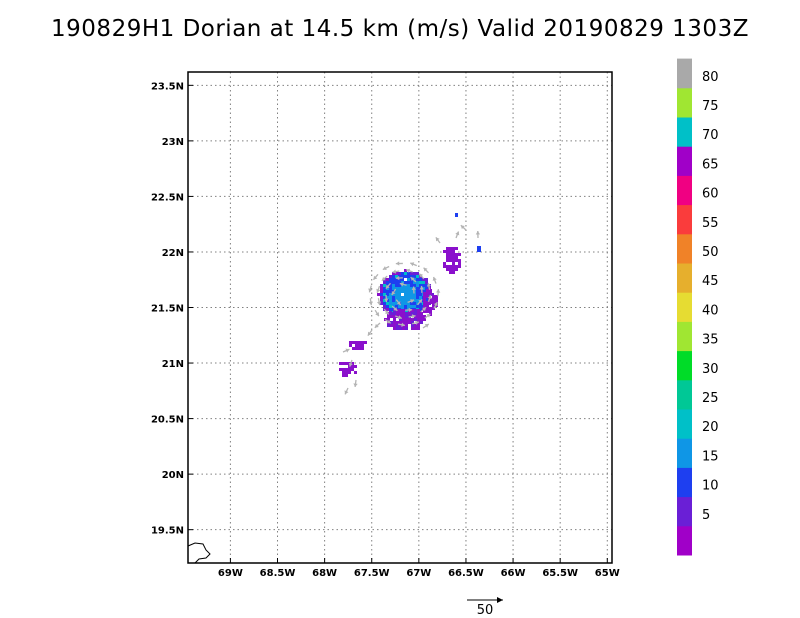  What do you see at coordinates (230, 573) in the screenshot?
I see `x-tick-label: 69W` at bounding box center [230, 573].